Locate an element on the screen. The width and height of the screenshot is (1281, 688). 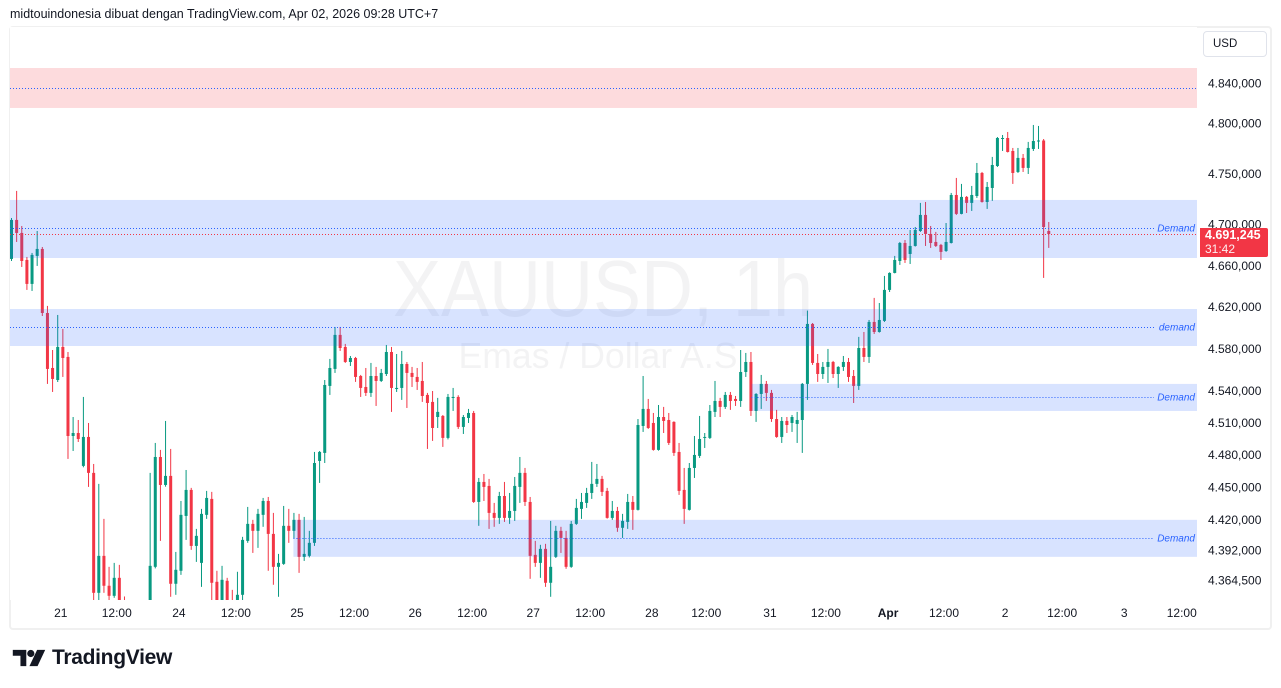
price-tick-label: 4.480,000 is located at coordinates (1235, 455).